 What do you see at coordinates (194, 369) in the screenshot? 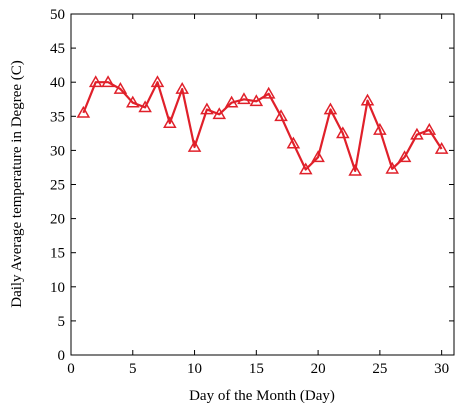
I see `x-tick-label: 10` at bounding box center [194, 369].